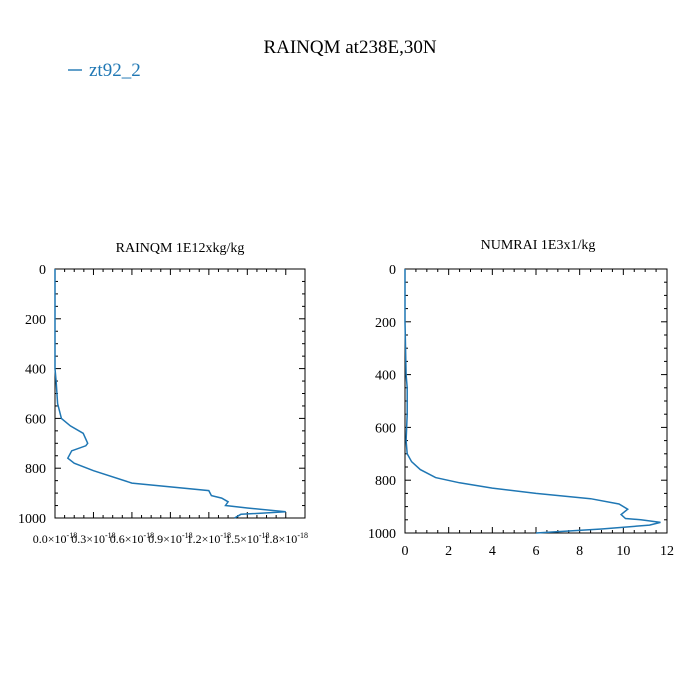  I want to click on x-tick-label: 1.8×10⁻¹⁸, so click(286, 538).